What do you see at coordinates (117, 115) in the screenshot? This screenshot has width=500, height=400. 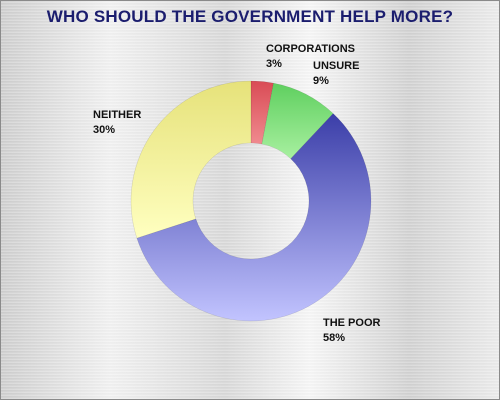 I see `category-label: NEITHER` at bounding box center [117, 115].